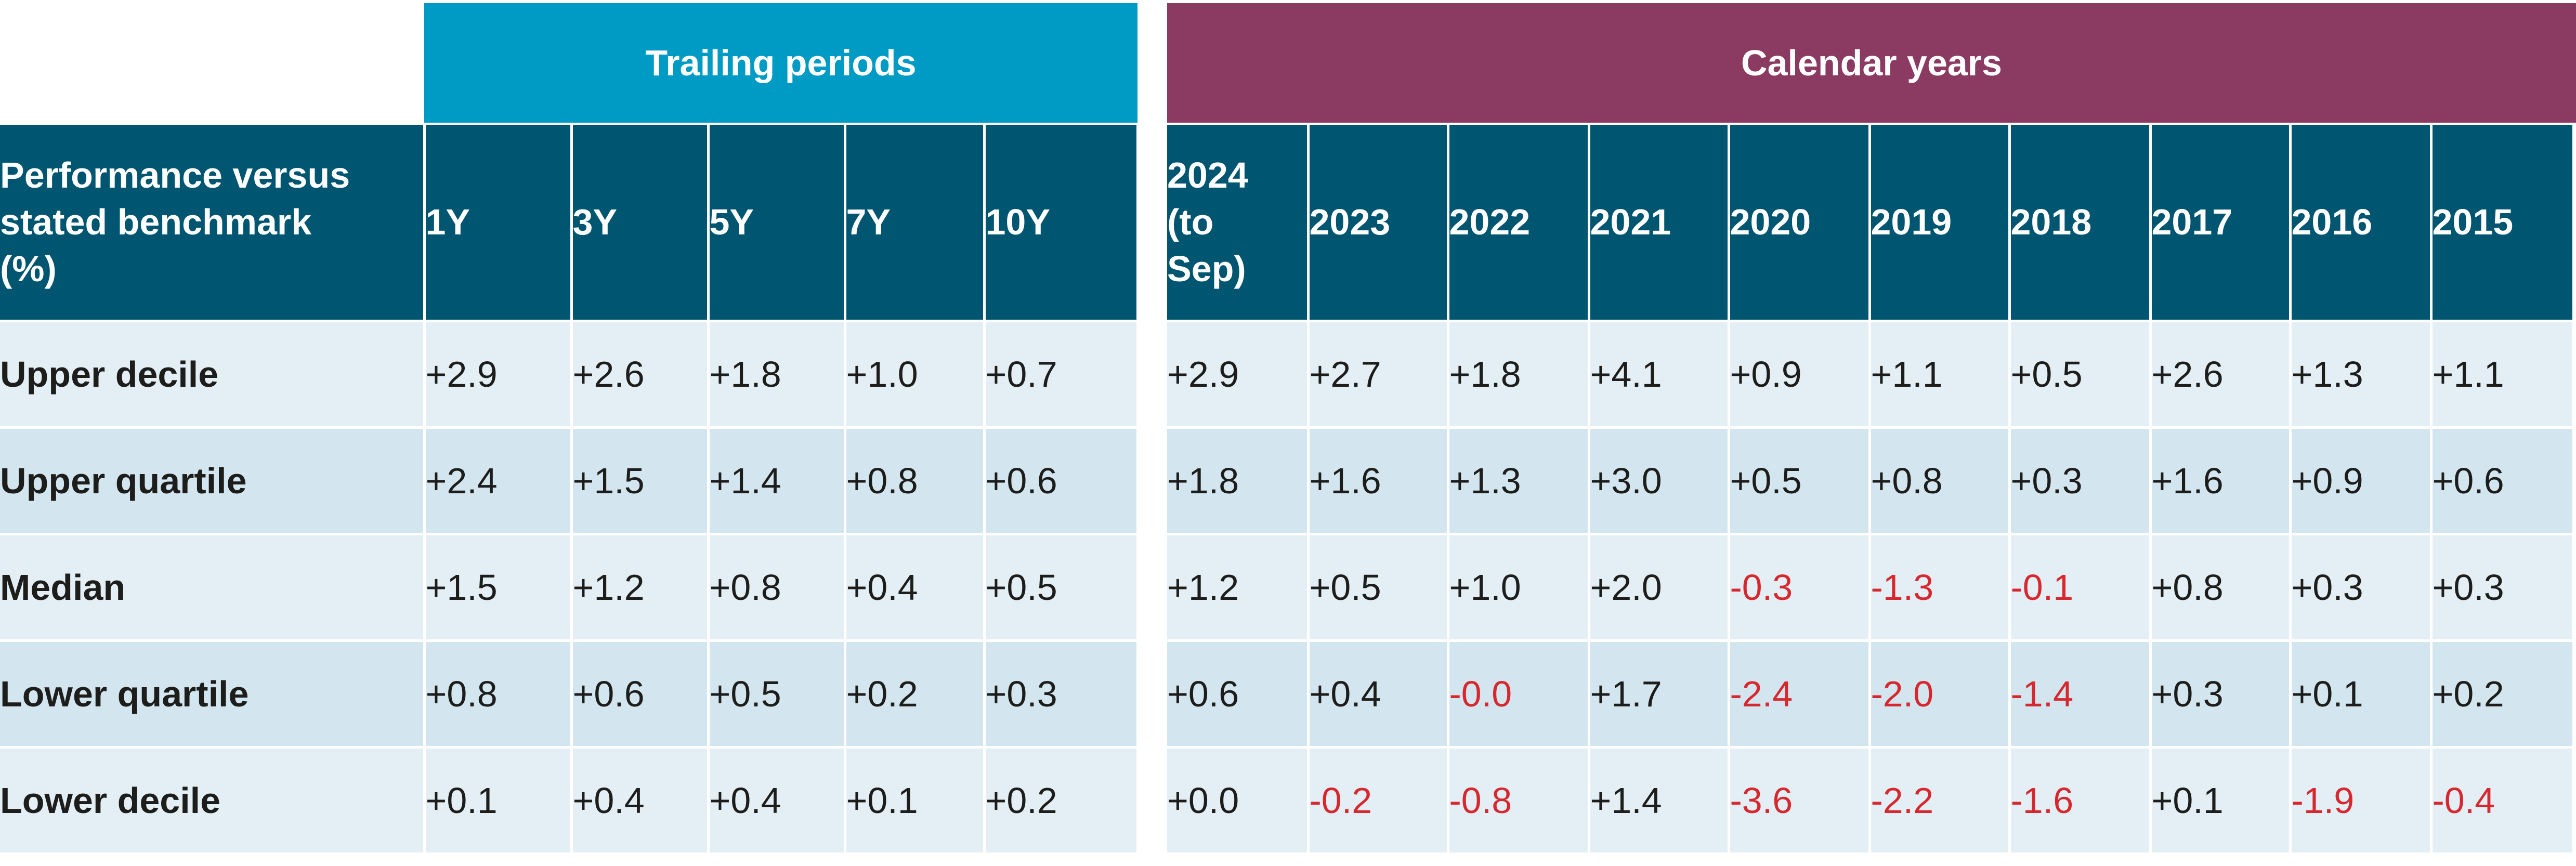 This screenshot has height=866, width=2576. I want to click on row-label: Lower decile, so click(213, 801).